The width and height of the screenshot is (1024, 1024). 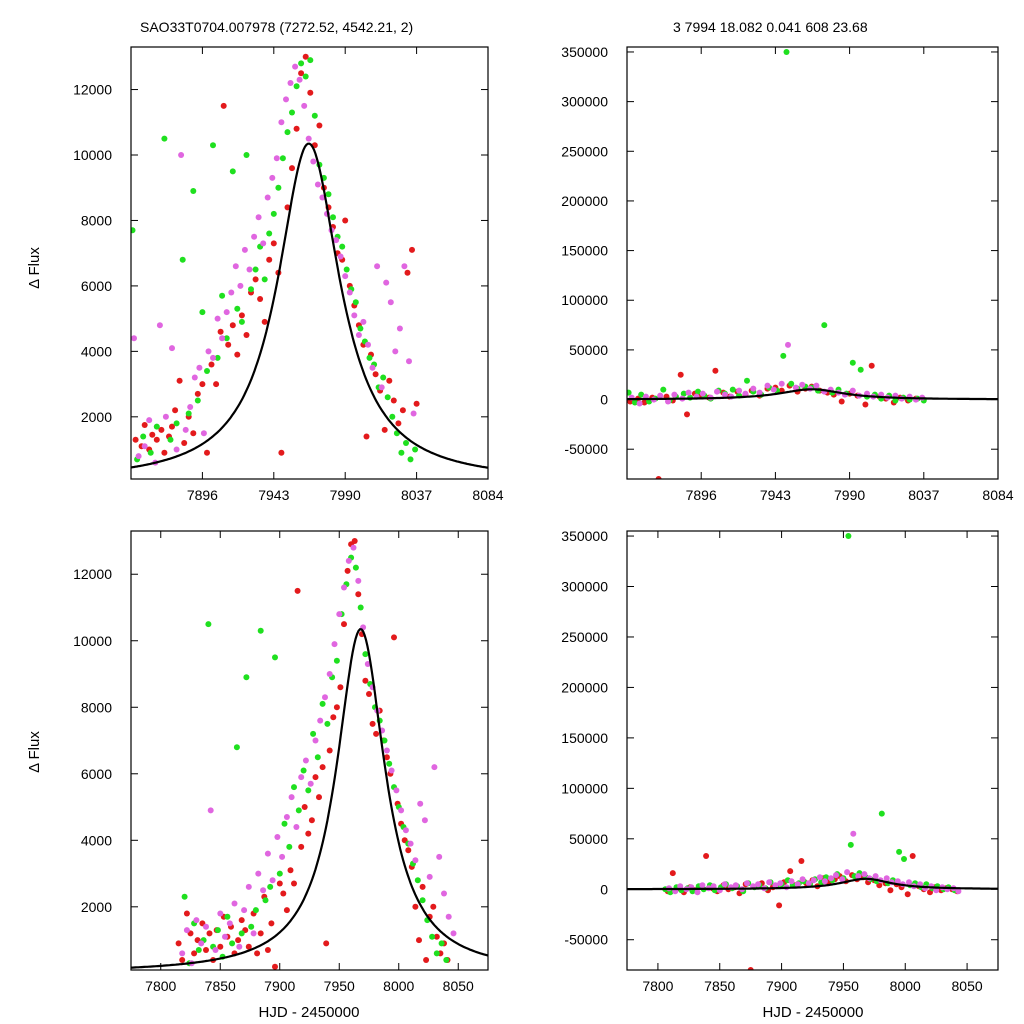 What do you see at coordinates (345, 495) in the screenshot?
I see `x-tick-label: 7990` at bounding box center [345, 495].